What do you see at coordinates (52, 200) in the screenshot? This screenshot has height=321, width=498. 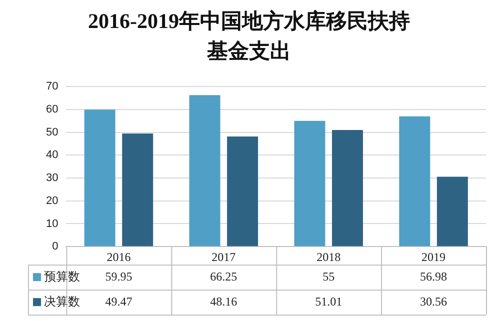 I see `y-tick-label: 20` at bounding box center [52, 200].